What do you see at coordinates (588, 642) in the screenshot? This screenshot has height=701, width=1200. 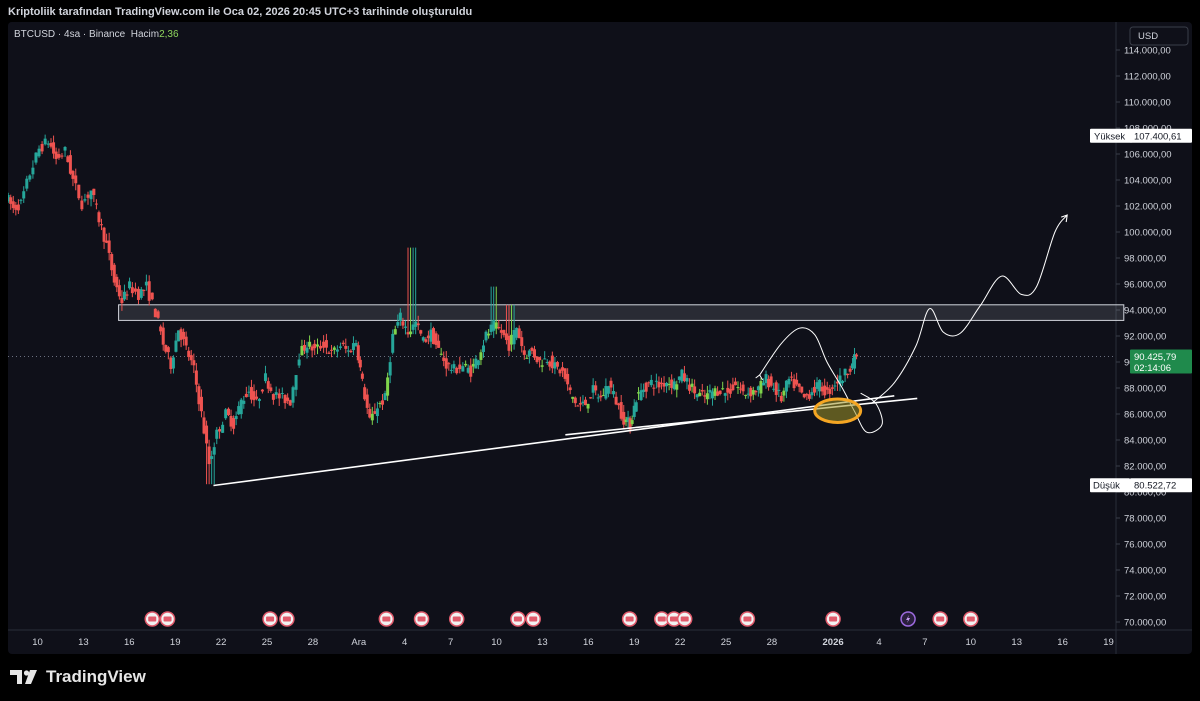 I see `x-tick-label: 16` at bounding box center [588, 642].